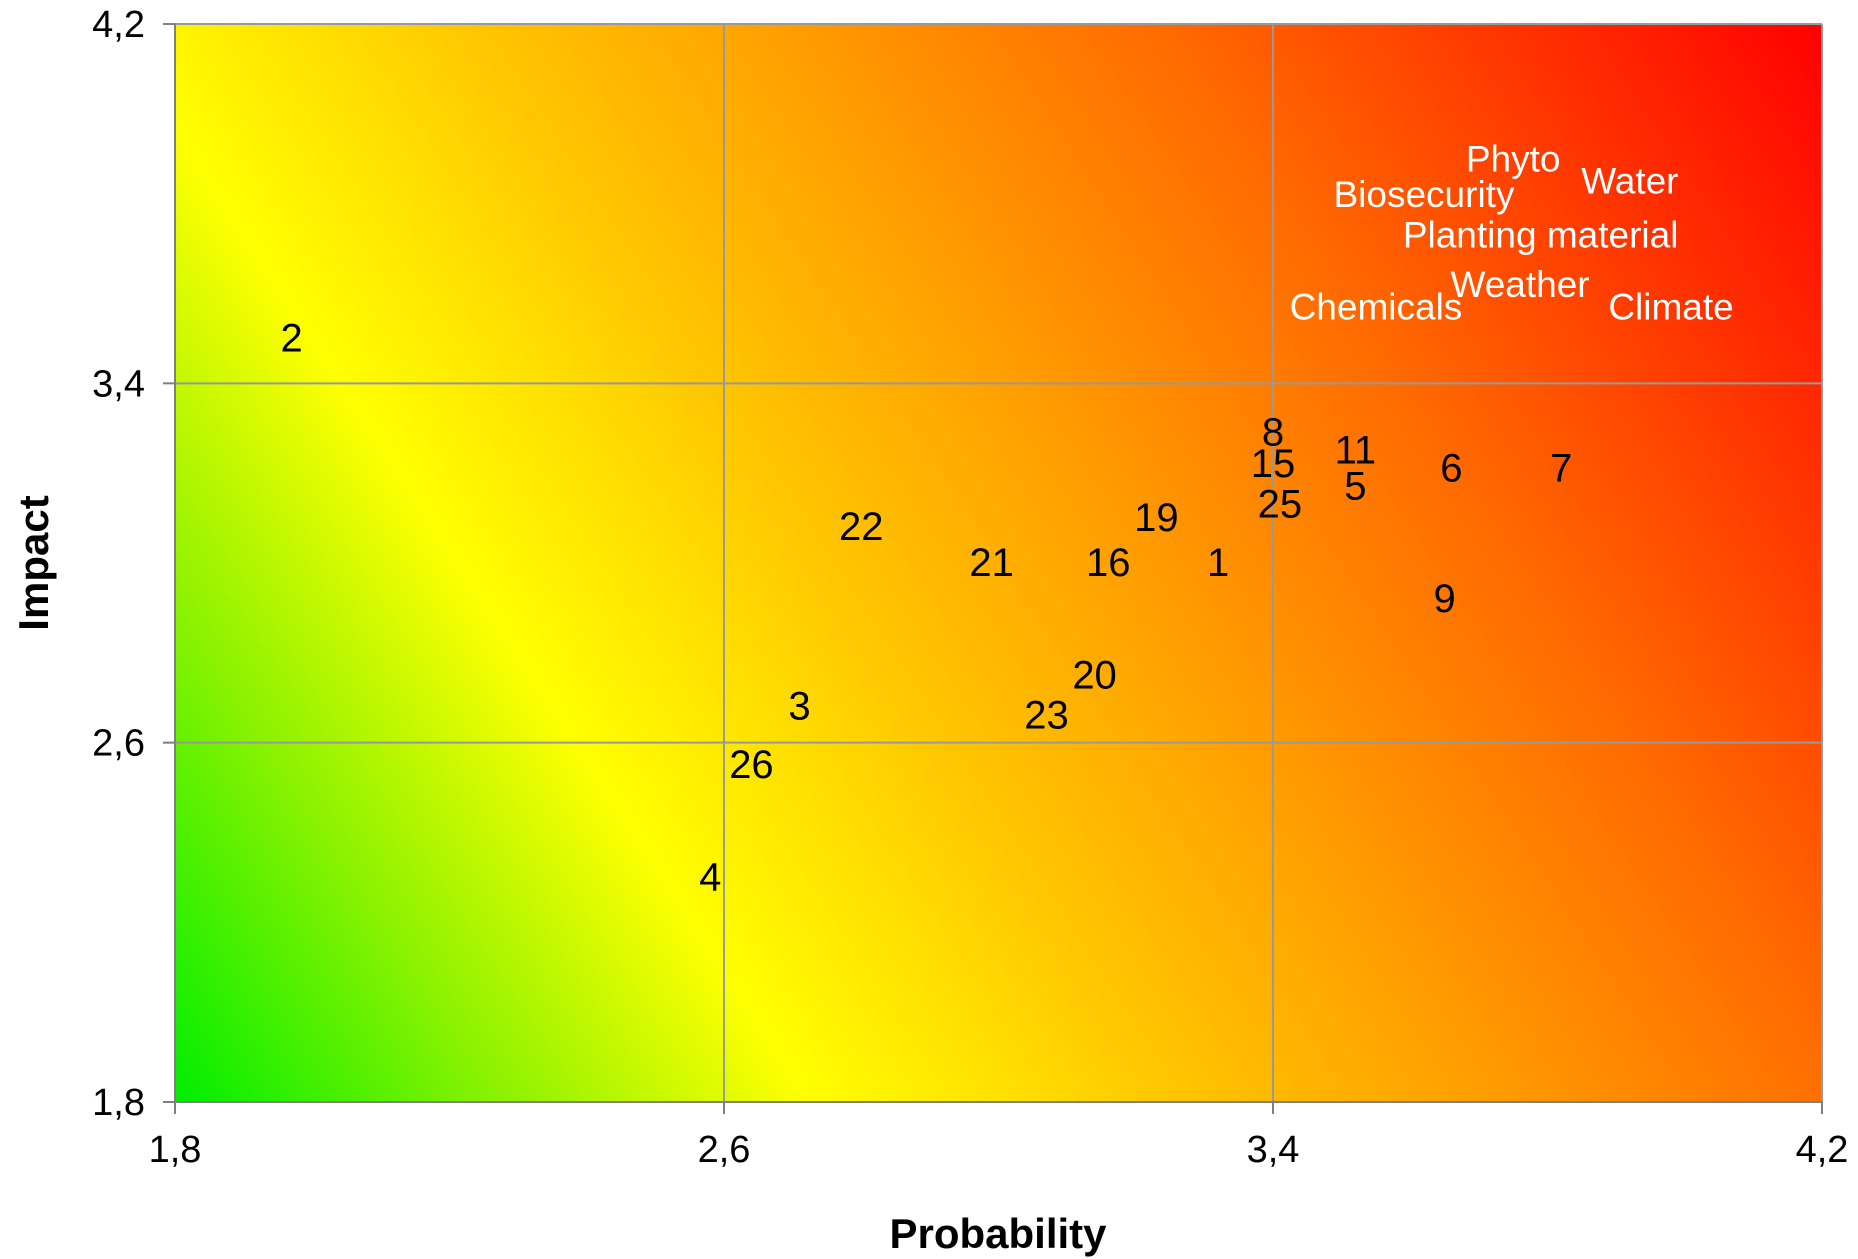 This screenshot has height=1259, width=1858. Describe the element at coordinates (1822, 1150) in the screenshot. I see `x-tick-label: 4,2` at that location.